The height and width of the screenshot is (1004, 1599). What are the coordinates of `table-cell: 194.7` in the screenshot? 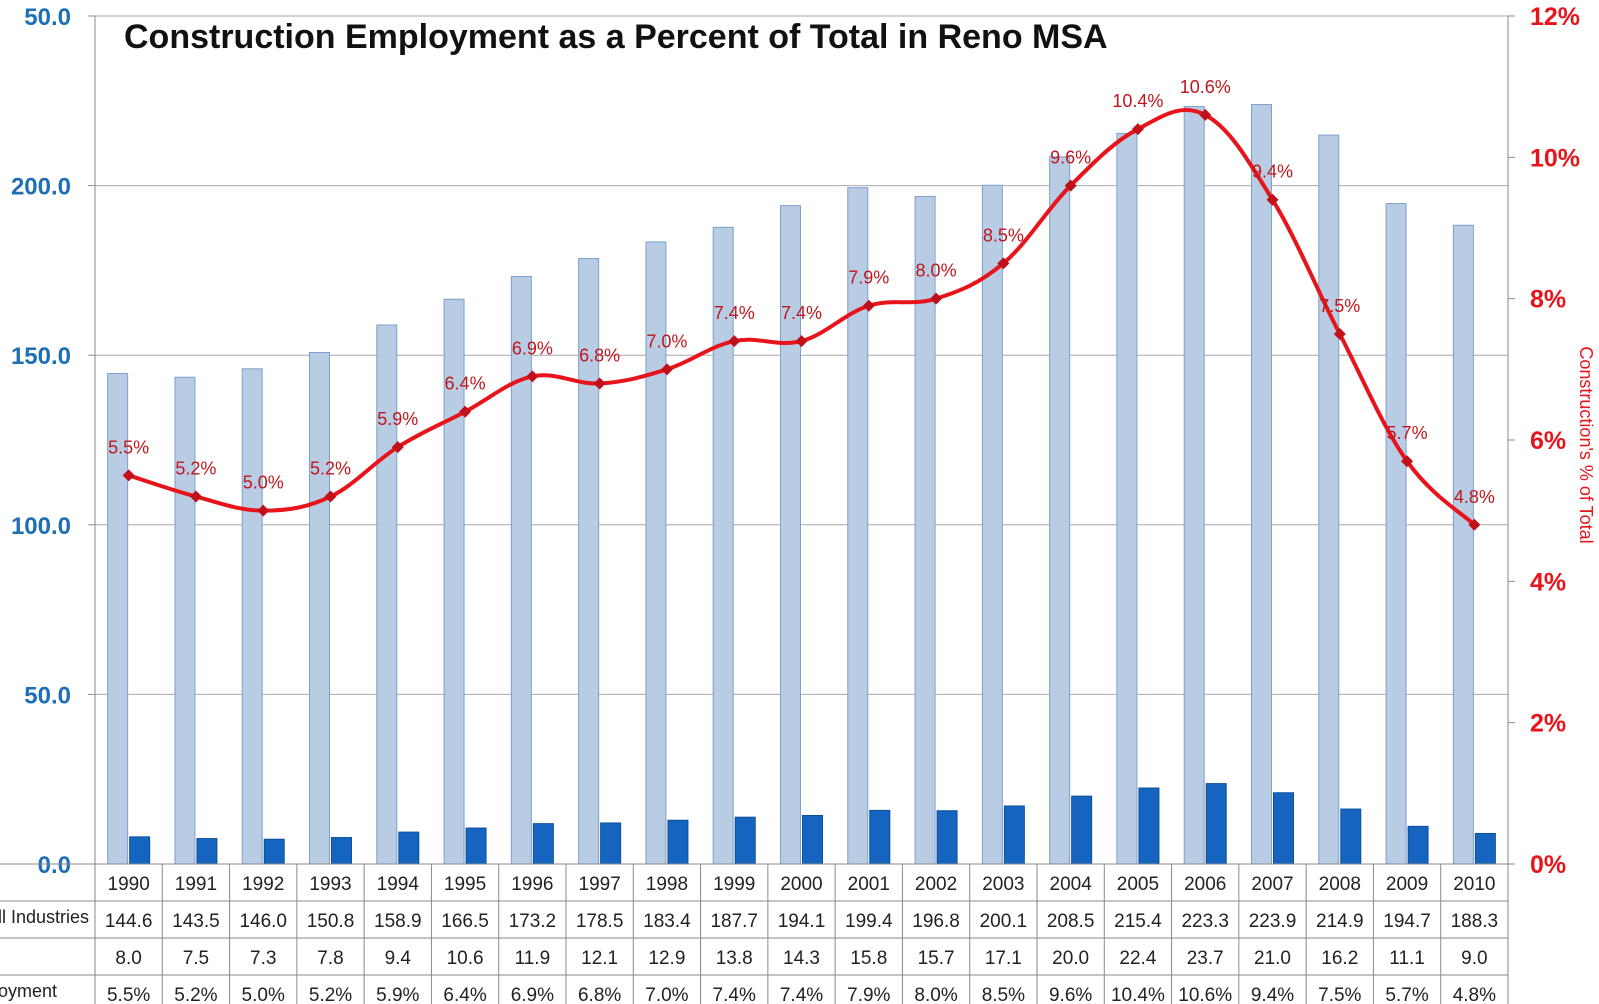 It's located at (1407, 921).